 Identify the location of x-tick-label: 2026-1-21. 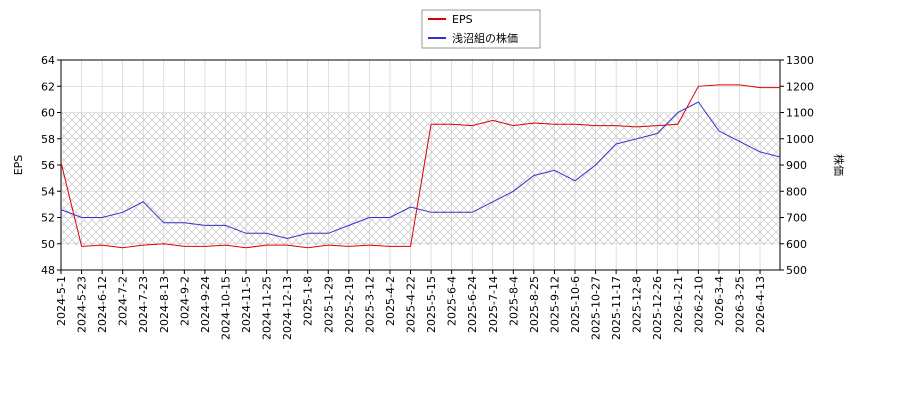
(678, 304).